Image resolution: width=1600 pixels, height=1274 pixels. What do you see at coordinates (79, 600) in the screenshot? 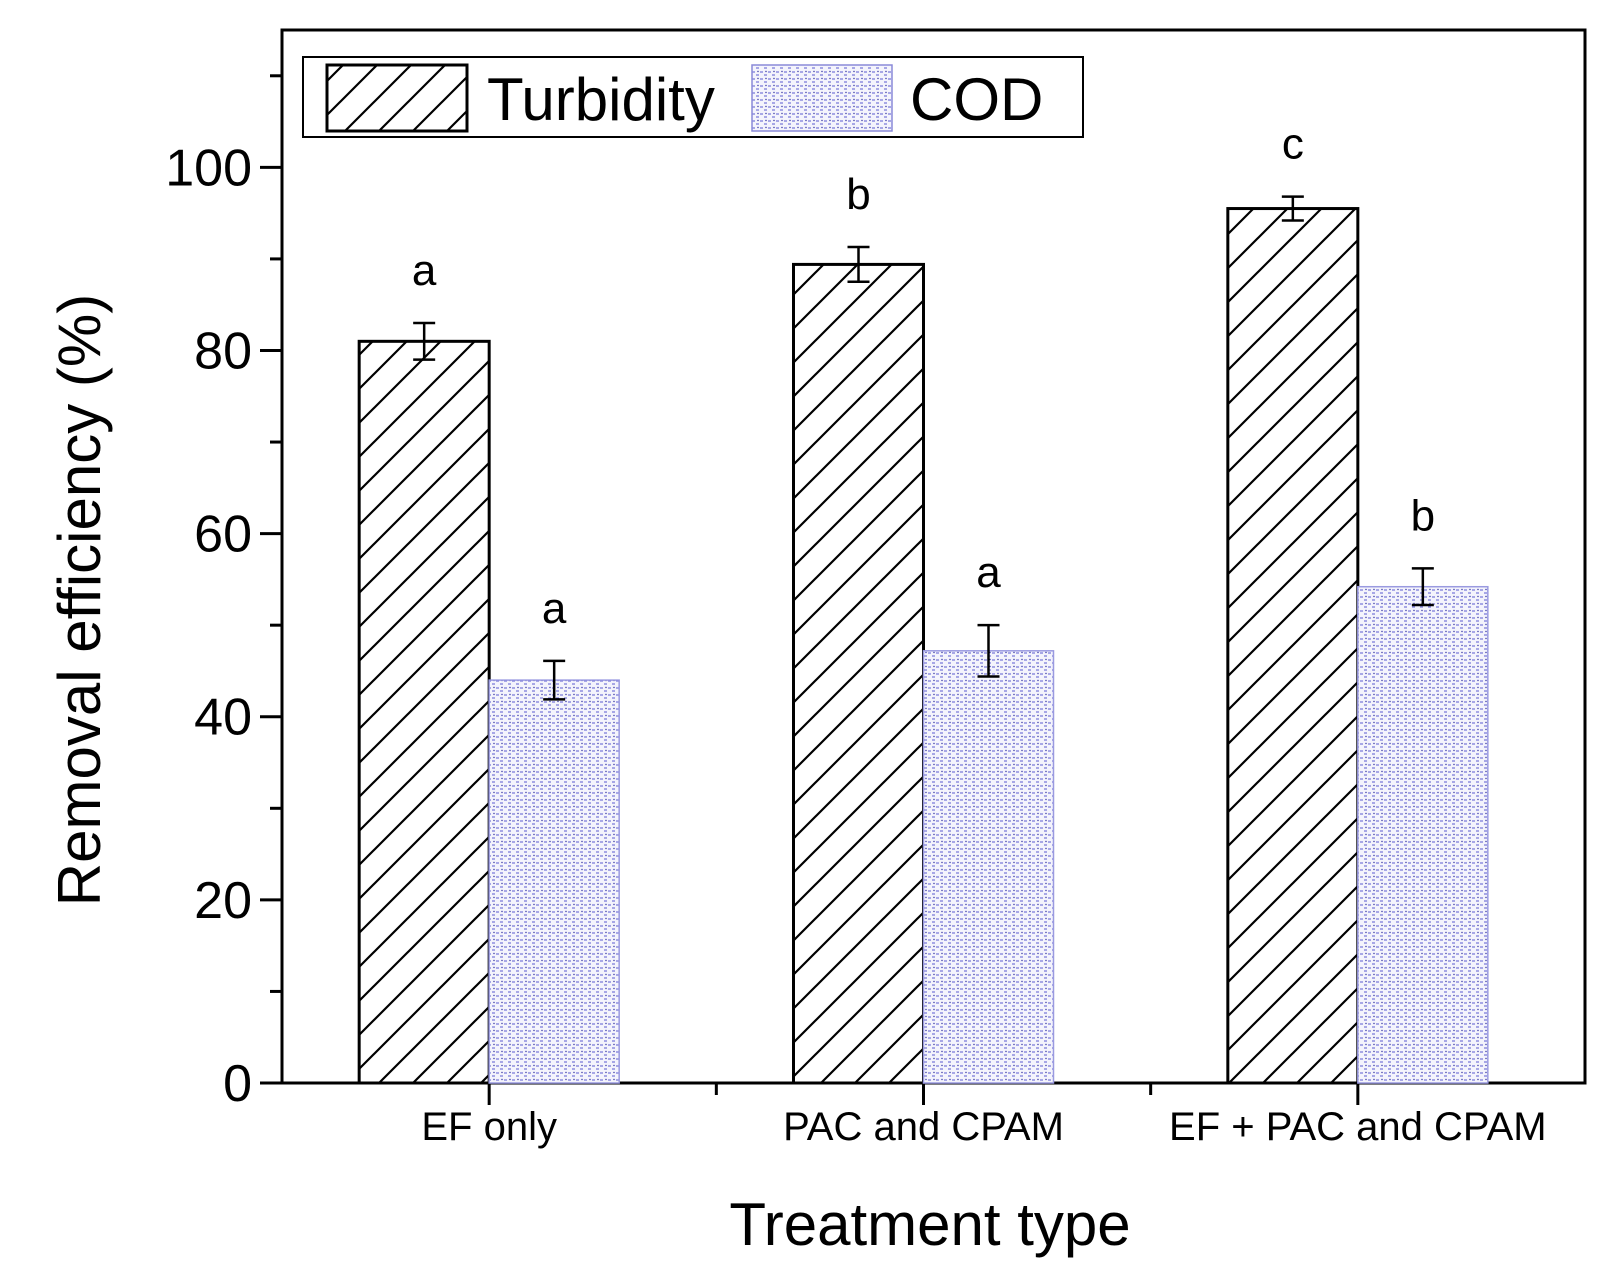
I see `y-axis-title: Removal efficiency (%)` at bounding box center [79, 600].